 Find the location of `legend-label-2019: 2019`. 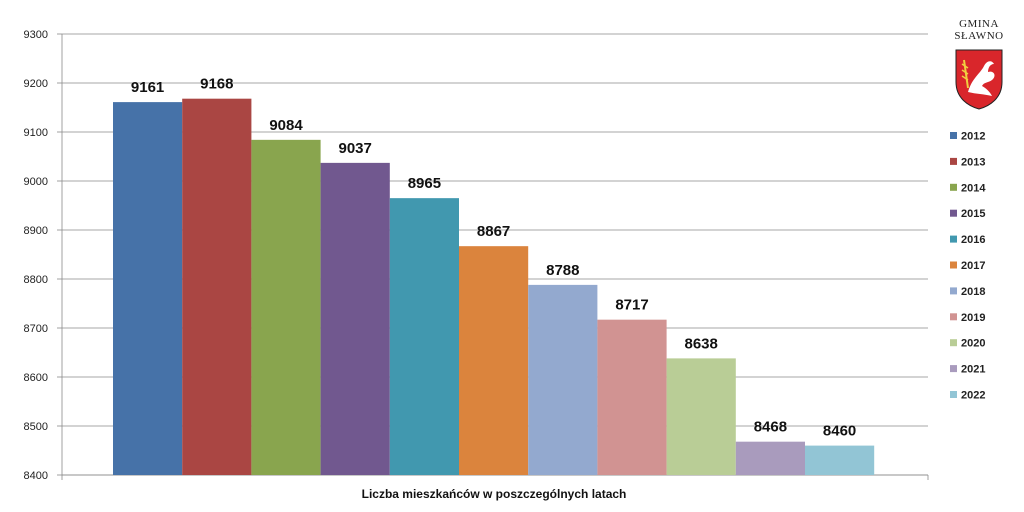

legend-label-2019: 2019 is located at coordinates (973, 318).